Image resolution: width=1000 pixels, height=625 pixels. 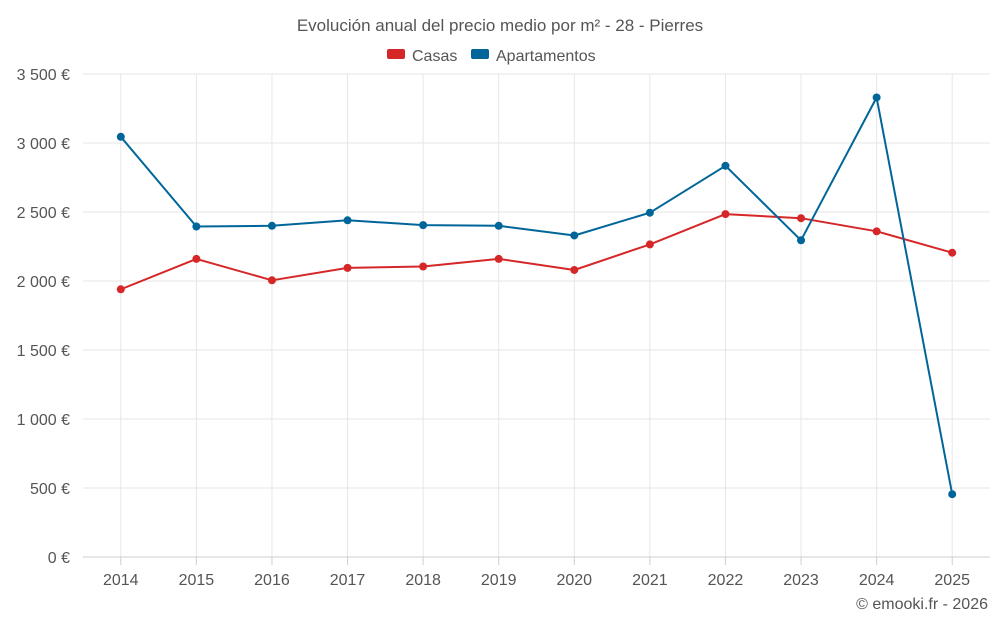 I want to click on y-tick-label: 3 500 €, so click(x=43, y=75).